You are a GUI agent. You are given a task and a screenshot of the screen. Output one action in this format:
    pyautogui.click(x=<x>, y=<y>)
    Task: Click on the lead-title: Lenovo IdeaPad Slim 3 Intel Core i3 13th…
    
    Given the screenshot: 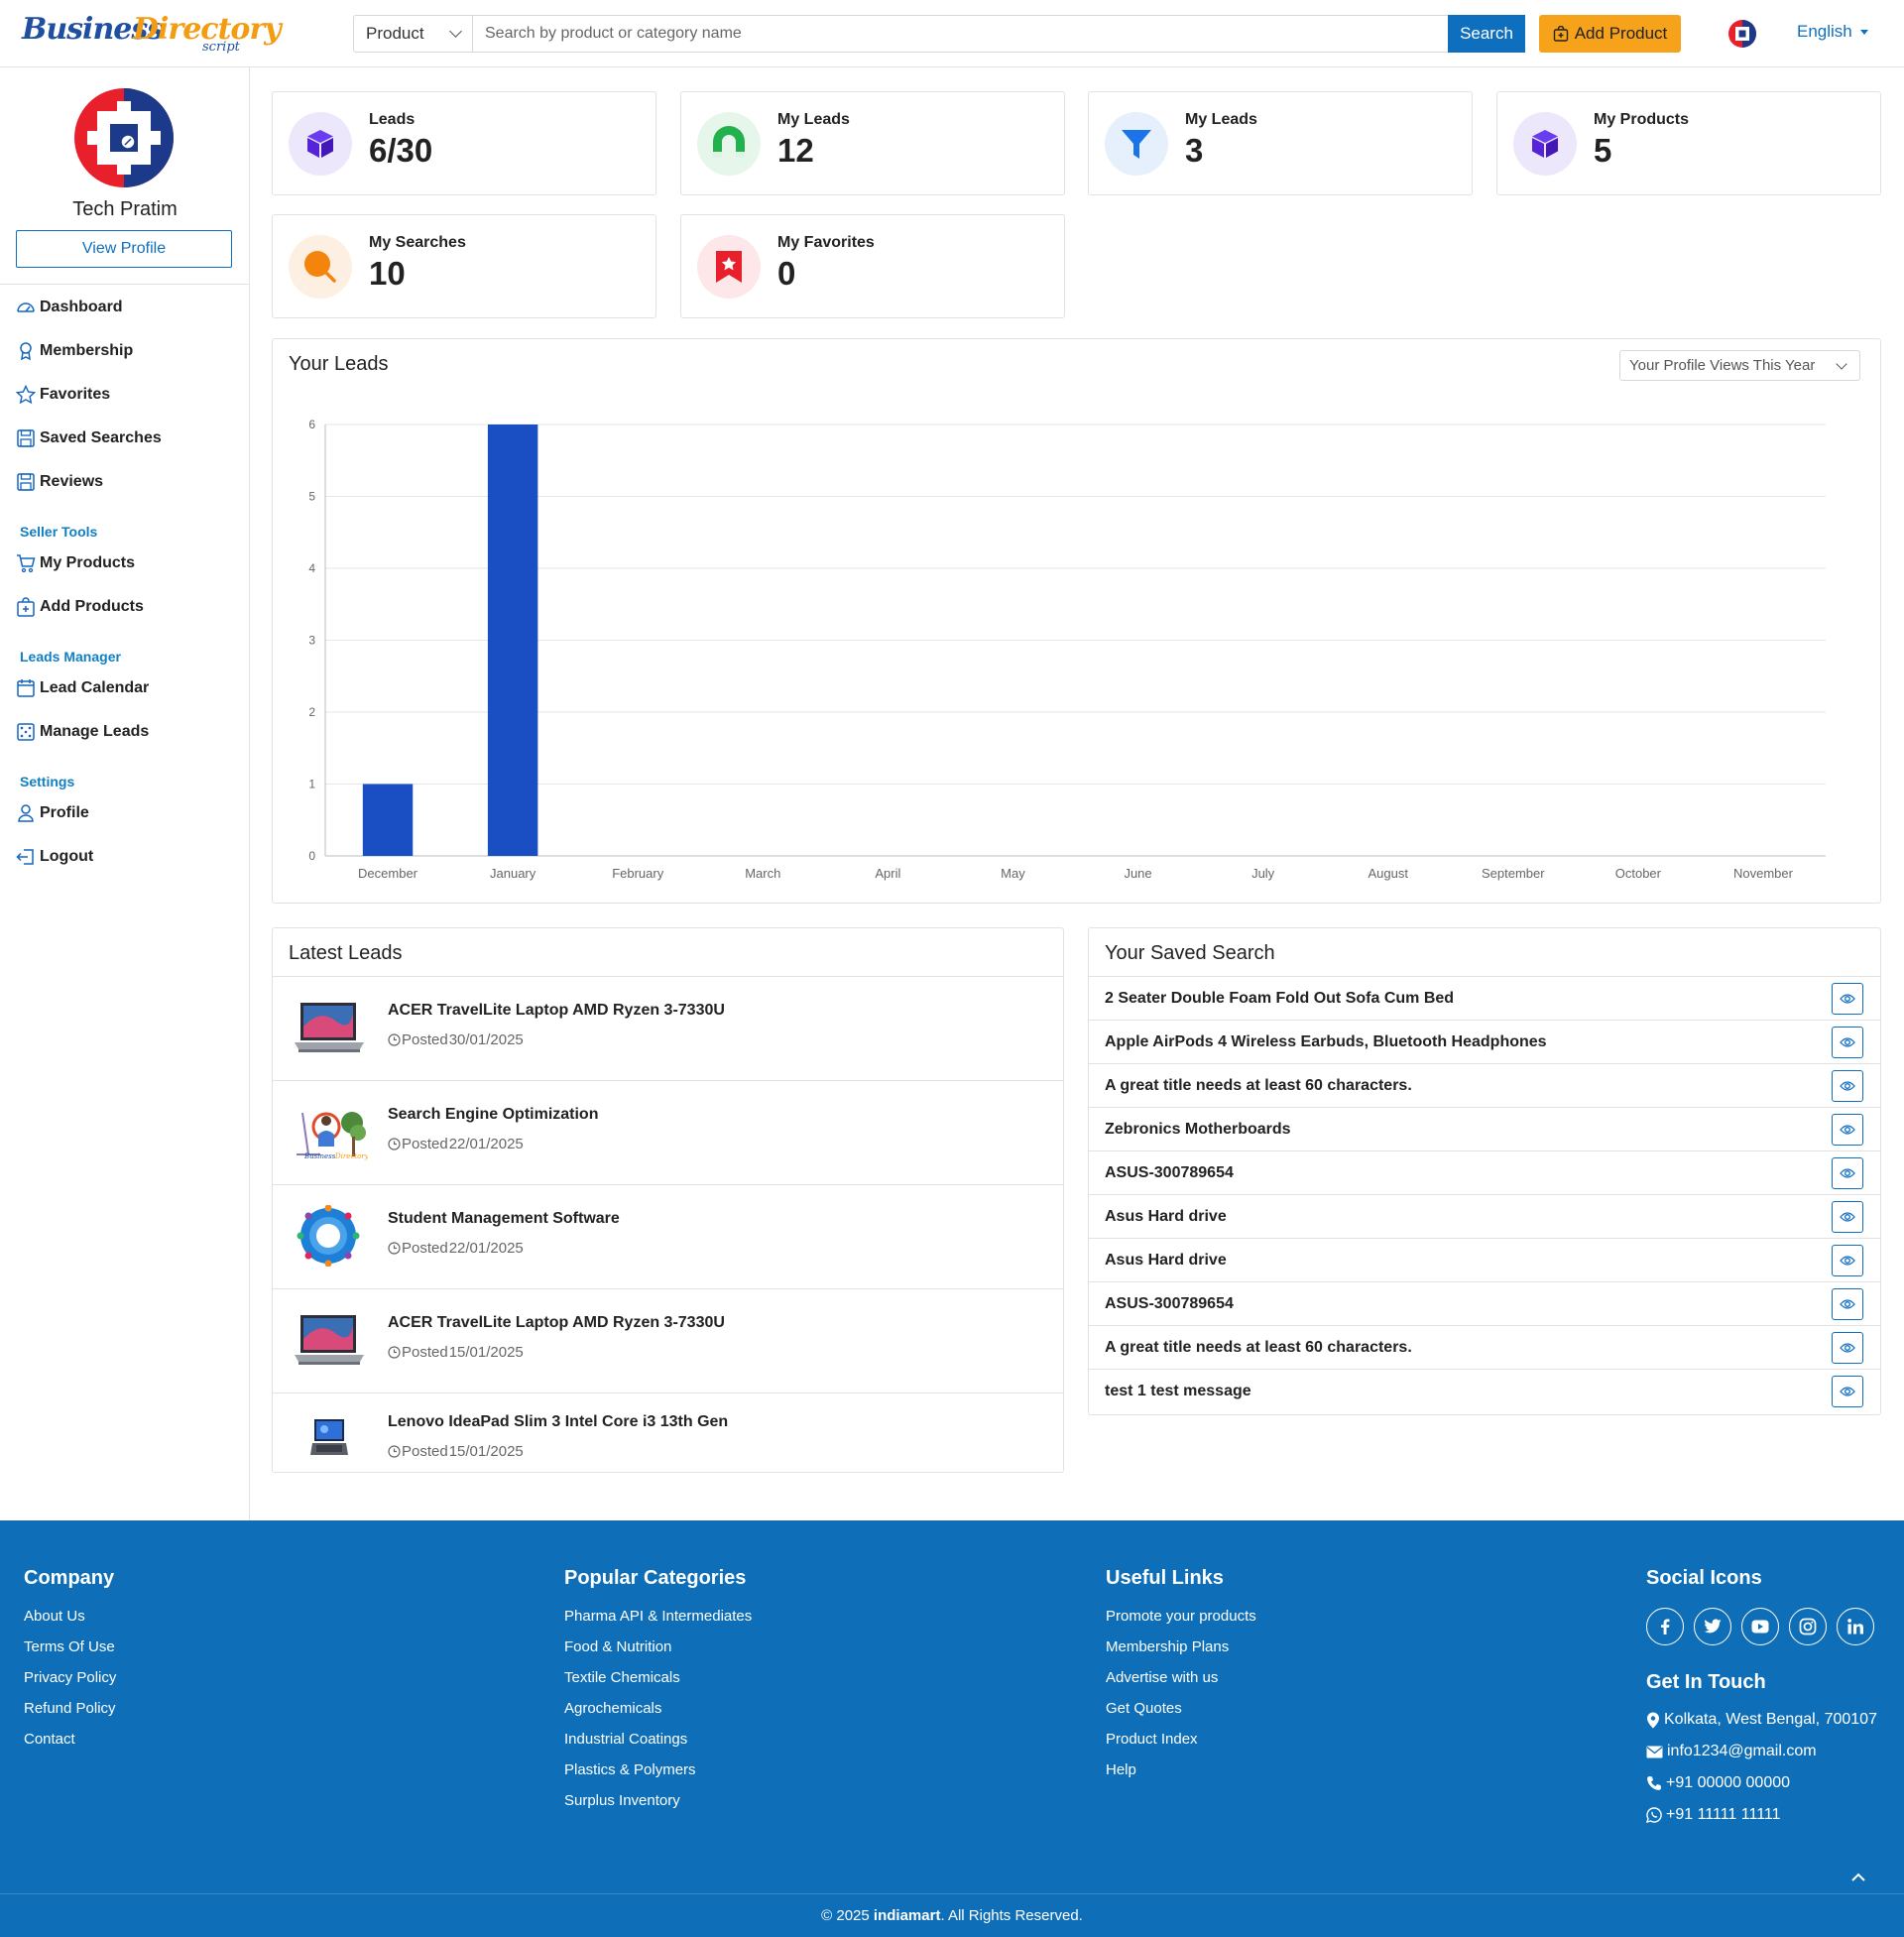 What is the action you would take?
    pyautogui.click(x=558, y=1422)
    